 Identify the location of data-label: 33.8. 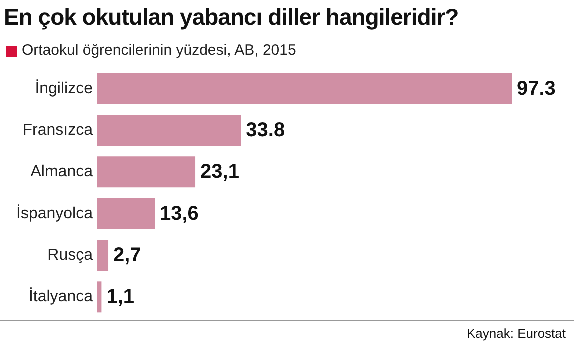
(266, 131).